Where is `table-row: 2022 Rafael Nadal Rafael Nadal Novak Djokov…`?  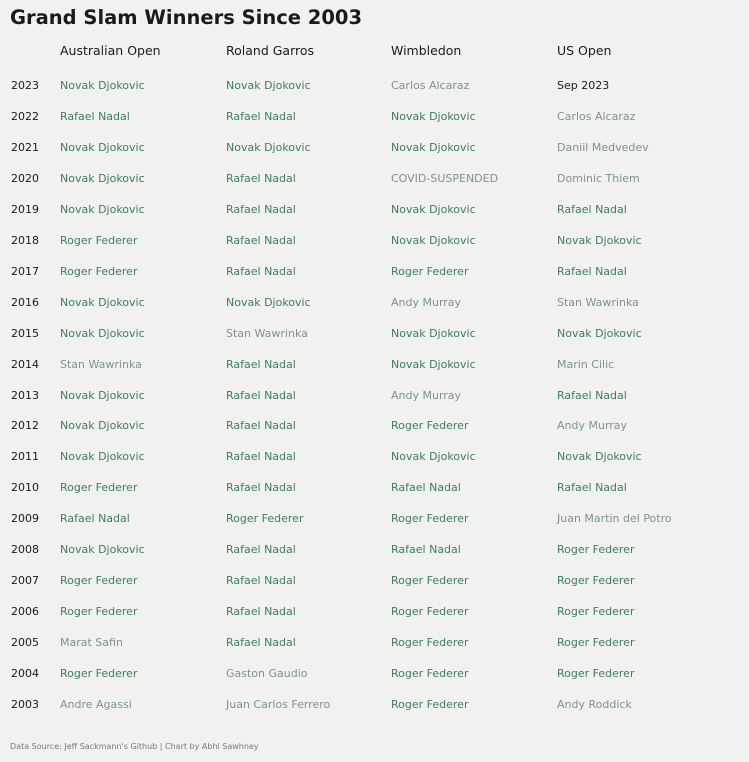 table-row: 2022 Rafael Nadal Rafael Nadal Novak Djokov… is located at coordinates (374, 118).